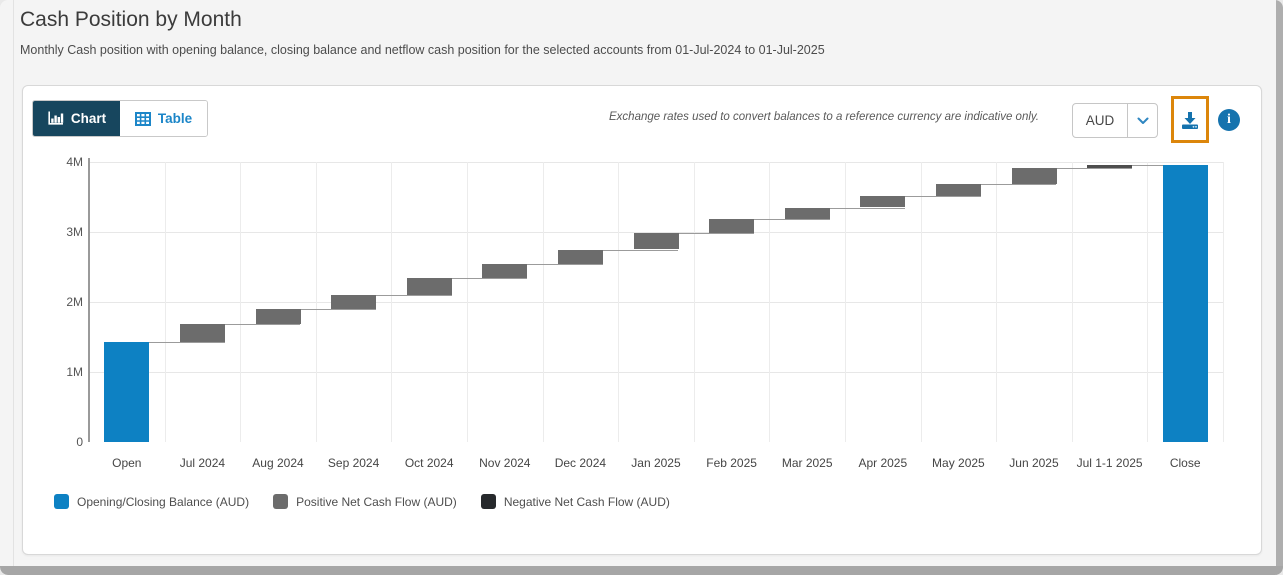  I want to click on legend-item-positive: Positive Net Cash Flow (AUD), so click(365, 501).